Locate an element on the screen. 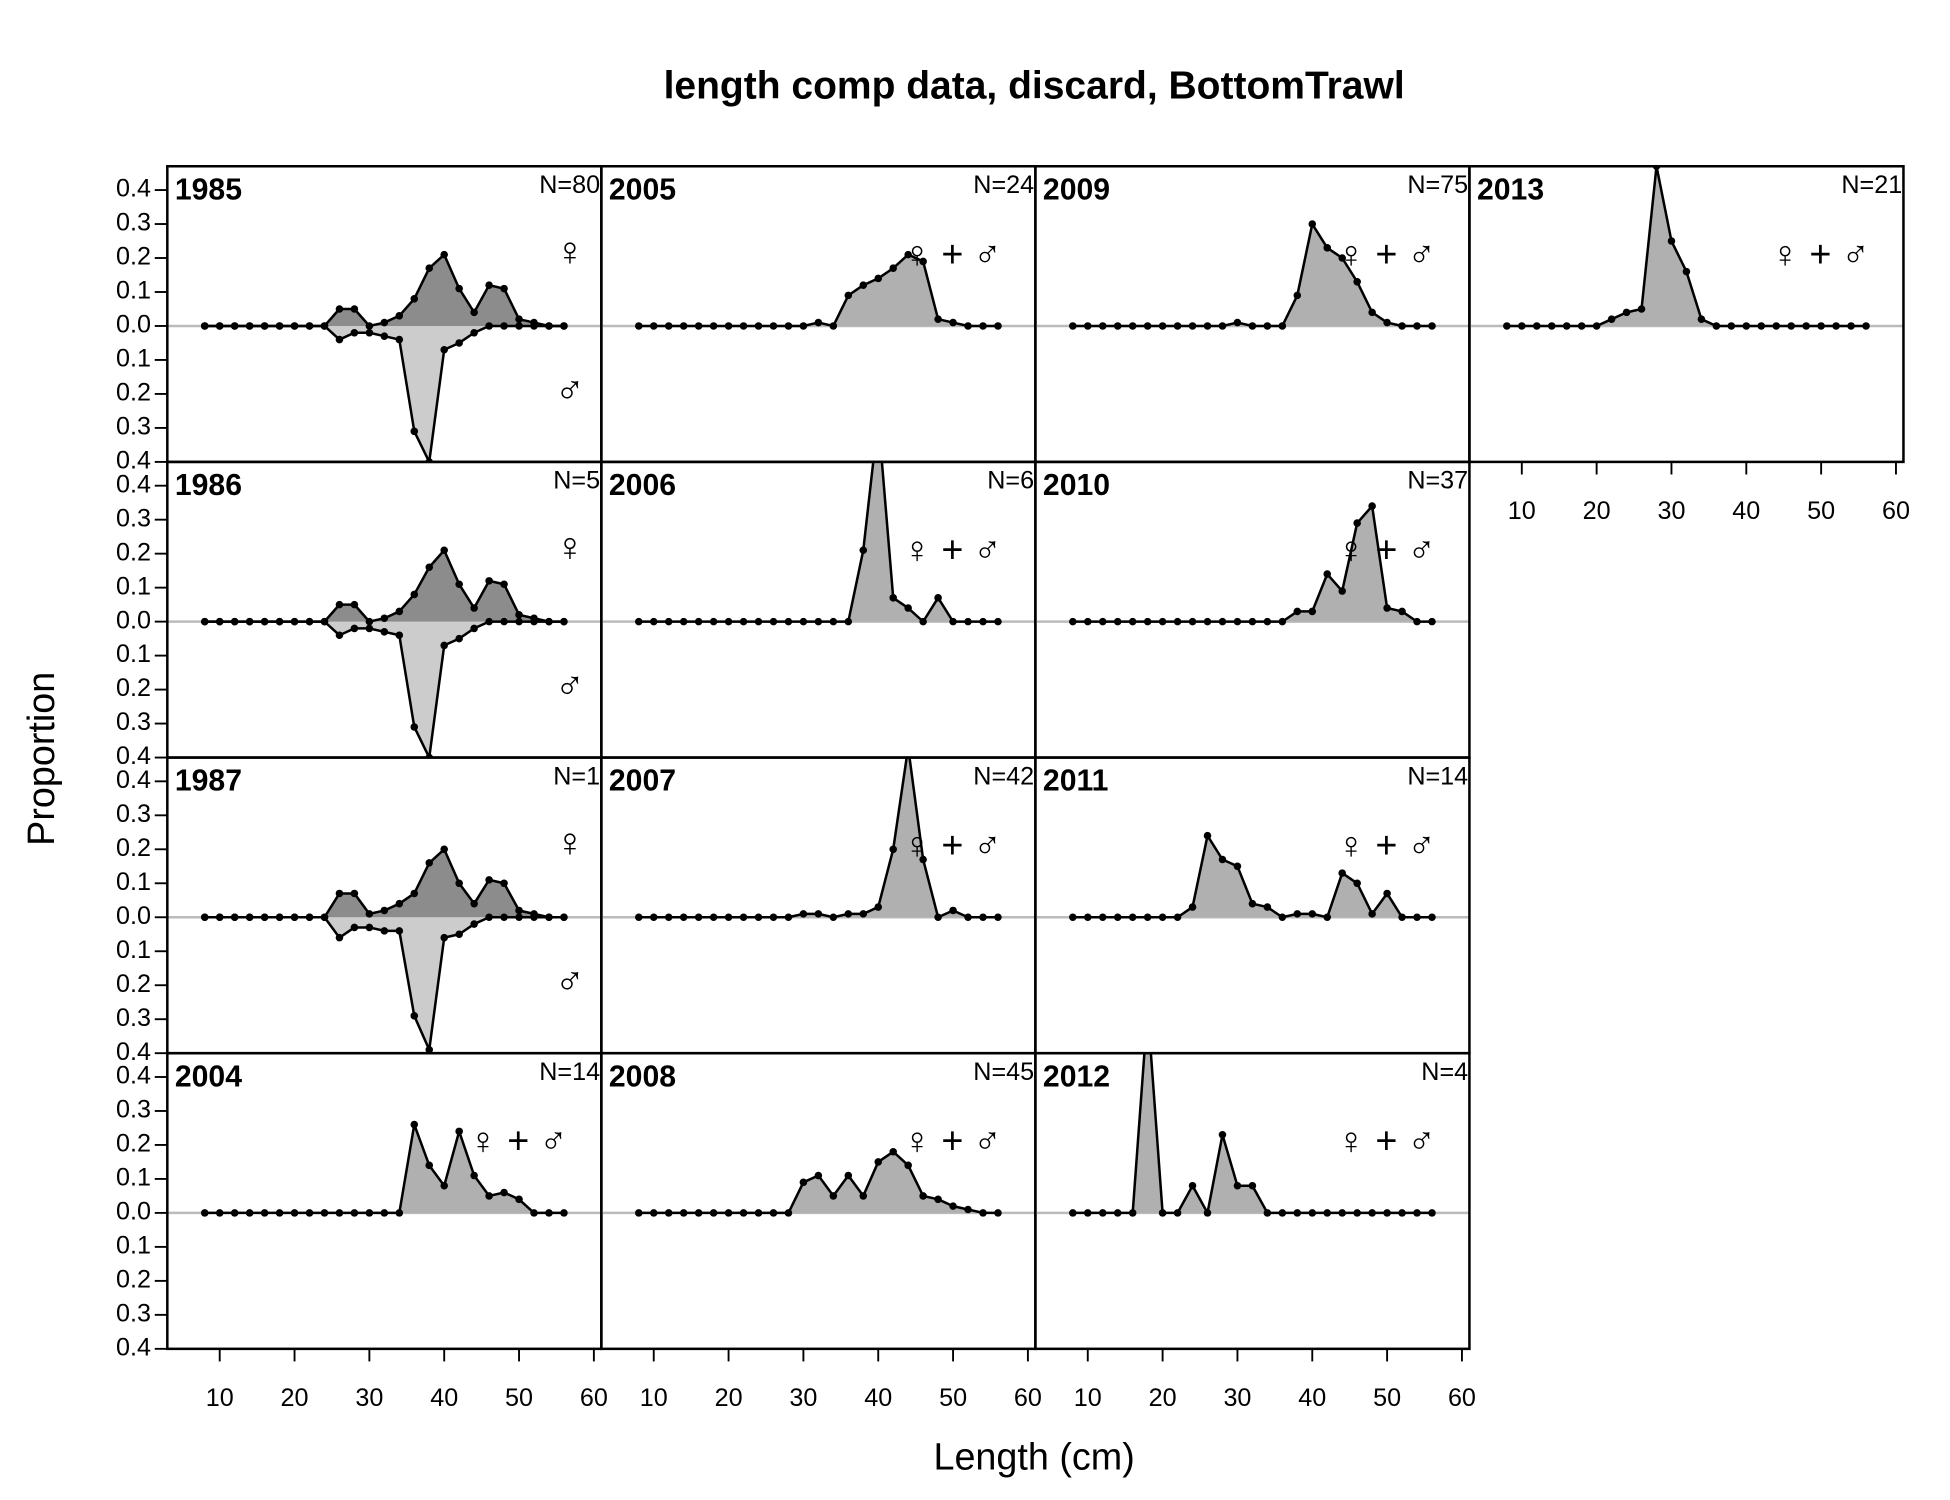  panel-title: 2007 is located at coordinates (642, 781).